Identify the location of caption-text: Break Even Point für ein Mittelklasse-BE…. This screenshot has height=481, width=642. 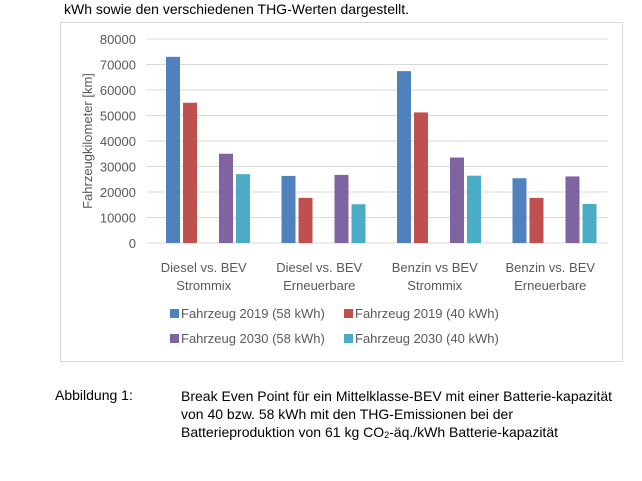
(397, 414).